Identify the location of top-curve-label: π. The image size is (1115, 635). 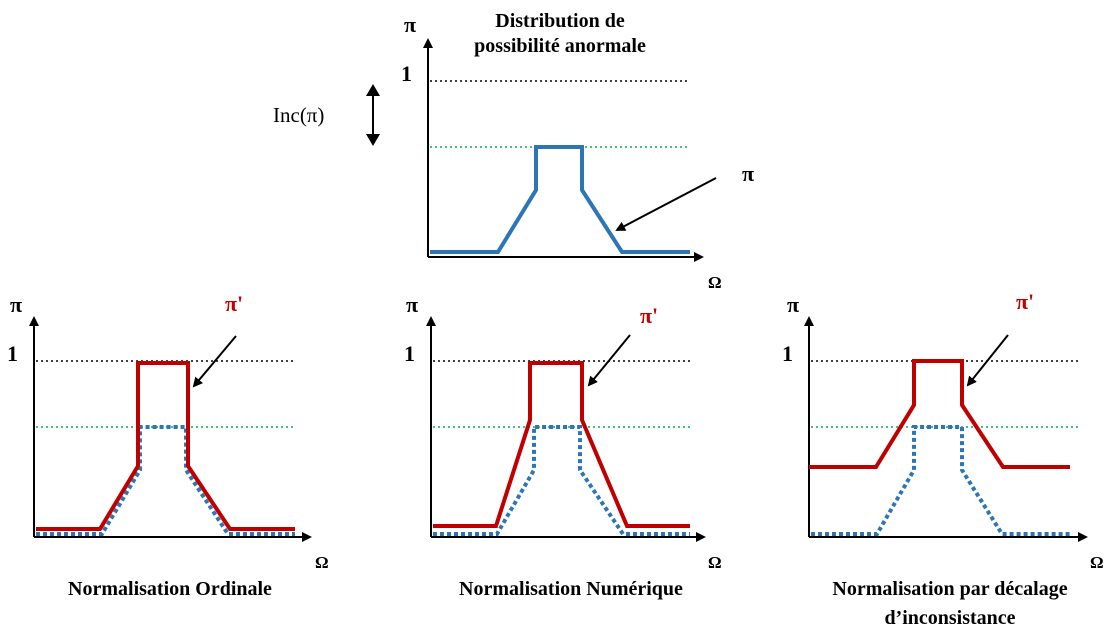
(748, 173).